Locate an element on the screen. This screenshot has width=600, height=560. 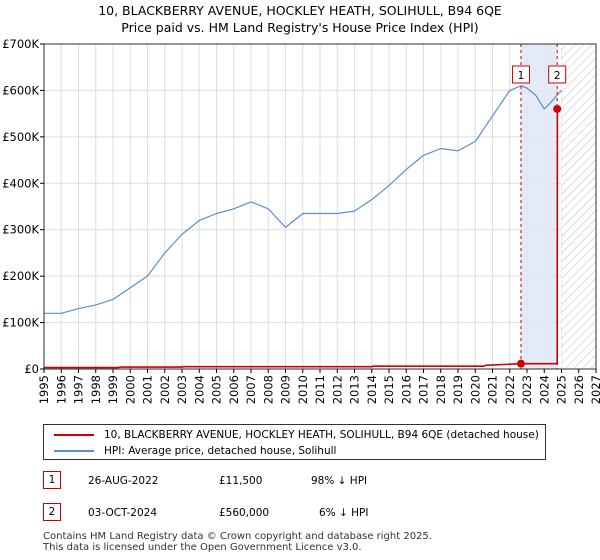
x-tick-label: 2023 is located at coordinates (527, 389).